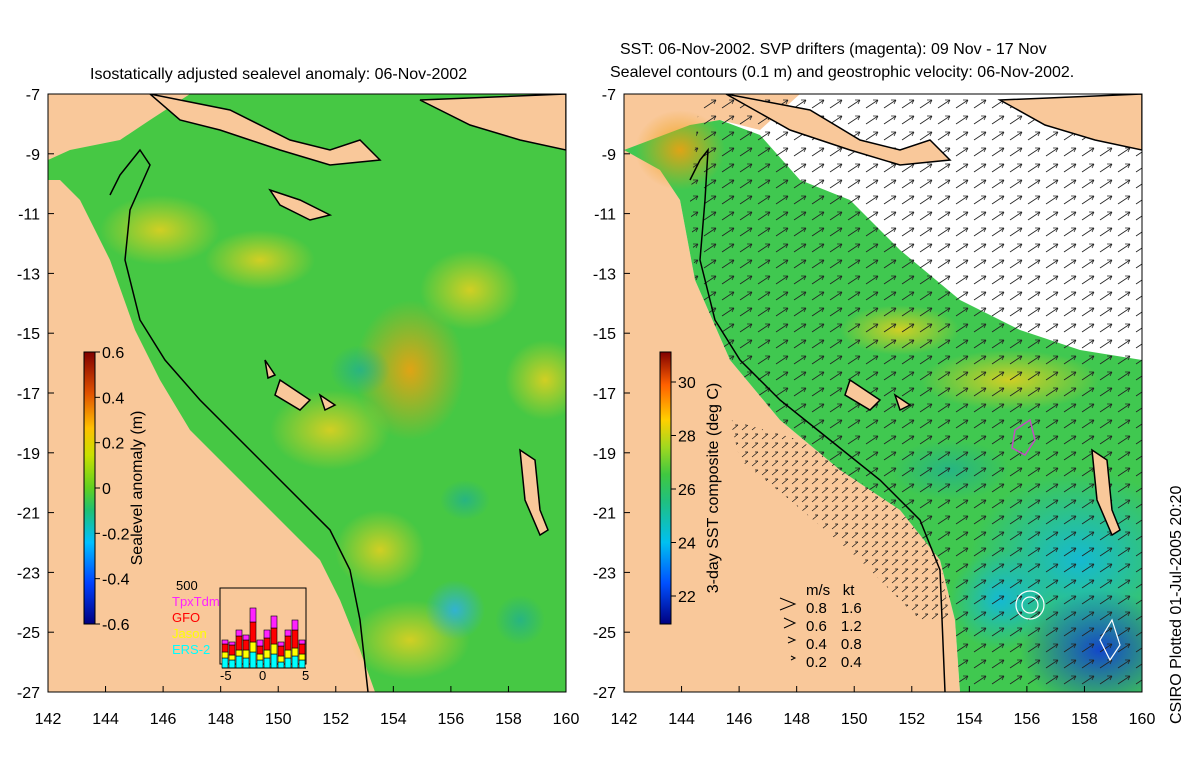 The image size is (1200, 780). I want to click on right-colorbar-ticks: 30 28 26 24 22, so click(683, 490).